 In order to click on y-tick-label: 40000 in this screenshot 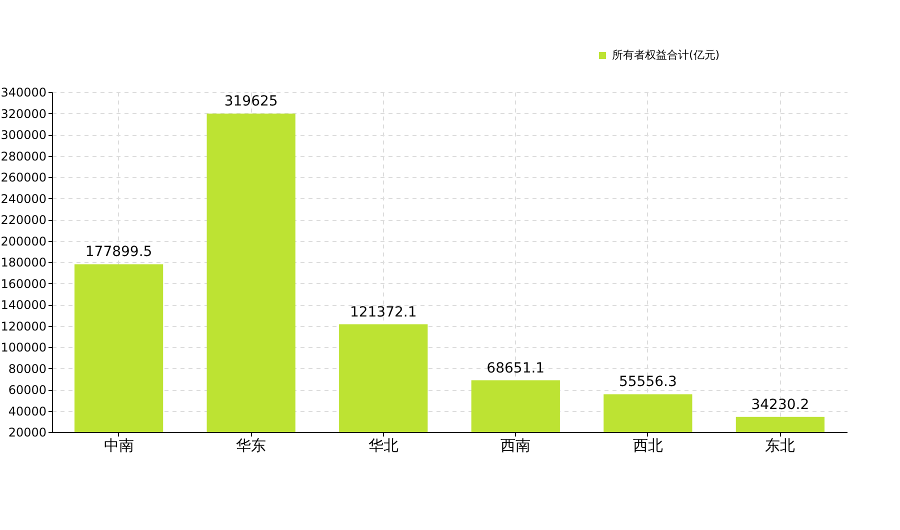, I will do `click(27, 411)`.